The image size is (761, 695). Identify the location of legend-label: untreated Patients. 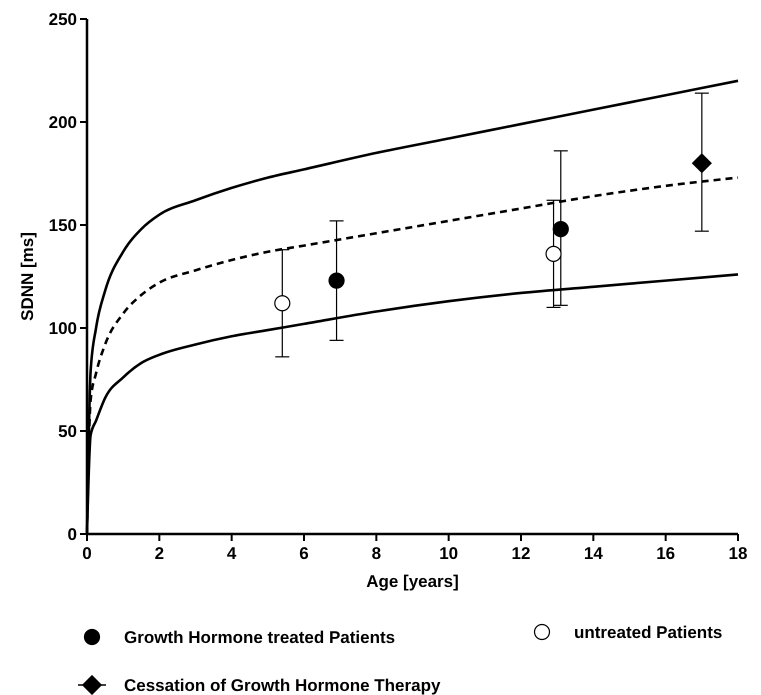
(648, 632).